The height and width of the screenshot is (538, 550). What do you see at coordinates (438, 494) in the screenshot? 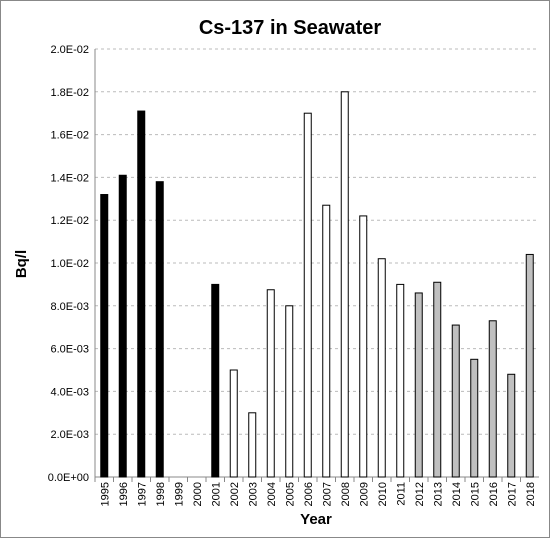
I see `x-tick-label: 2013` at bounding box center [438, 494].